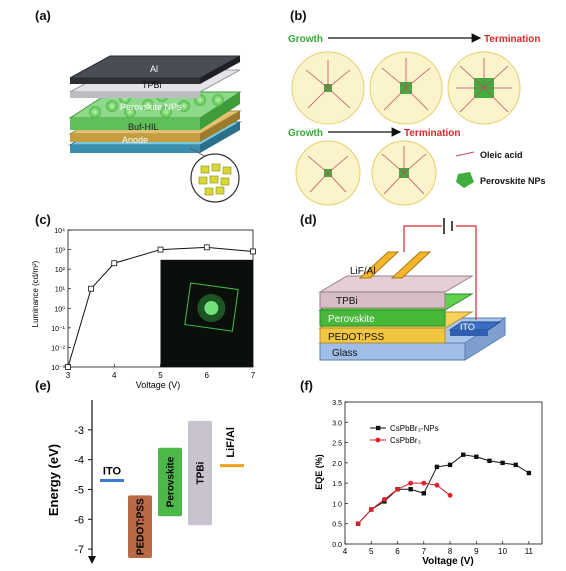  What do you see at coordinates (382, 318) in the screenshot?
I see `perovskite-layer` at bounding box center [382, 318].